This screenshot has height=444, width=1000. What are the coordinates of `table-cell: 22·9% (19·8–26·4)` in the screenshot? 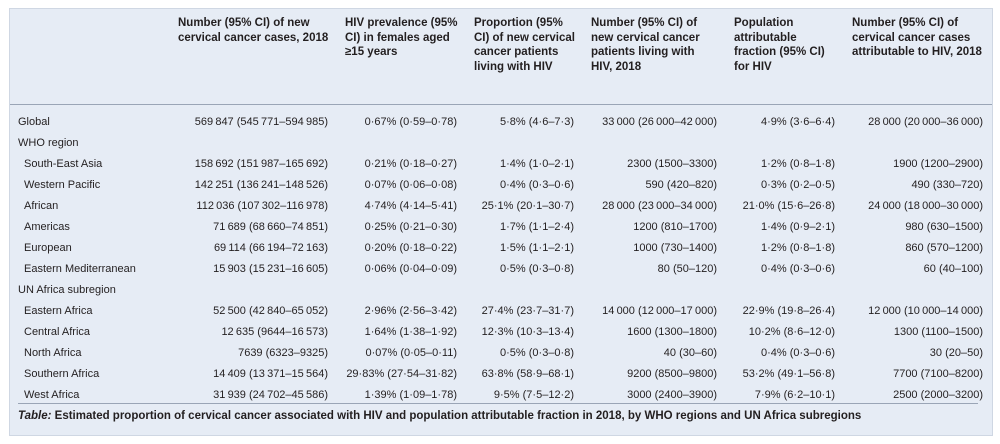 It's located at (788, 310).